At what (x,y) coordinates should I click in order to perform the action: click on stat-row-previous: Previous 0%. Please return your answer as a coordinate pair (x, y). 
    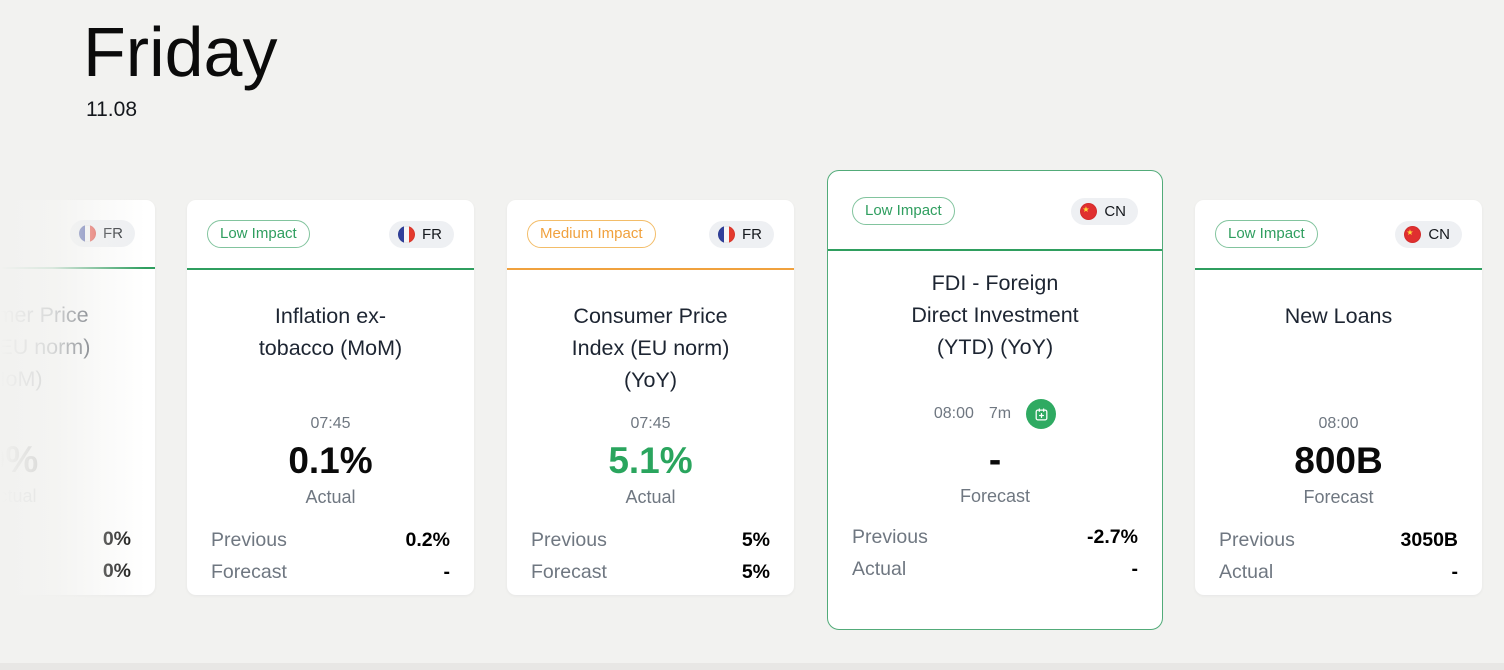
    Looking at the image, I should click on (116, 539).